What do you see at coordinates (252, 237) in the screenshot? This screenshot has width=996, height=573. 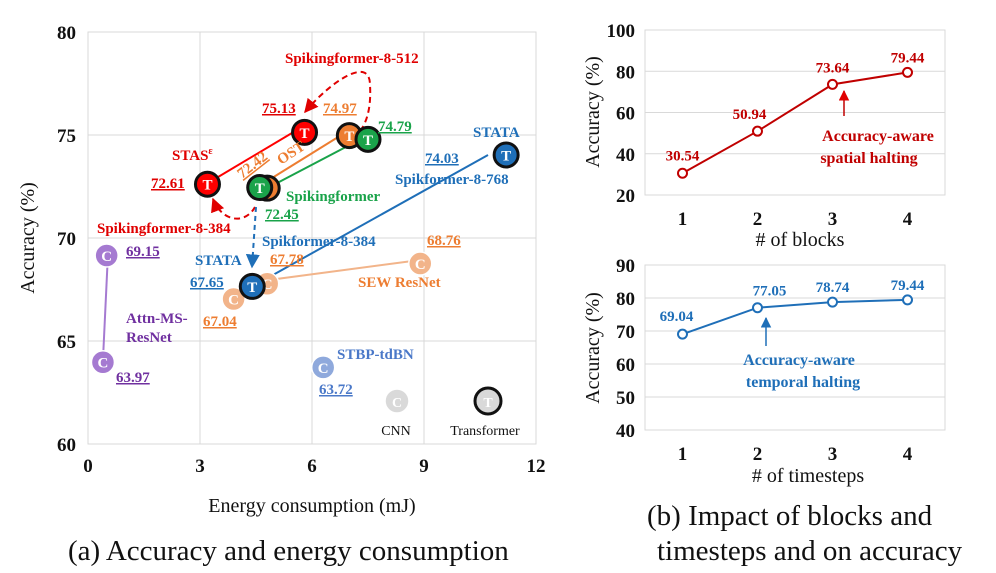 I see `stata-dashed-arrow` at bounding box center [252, 237].